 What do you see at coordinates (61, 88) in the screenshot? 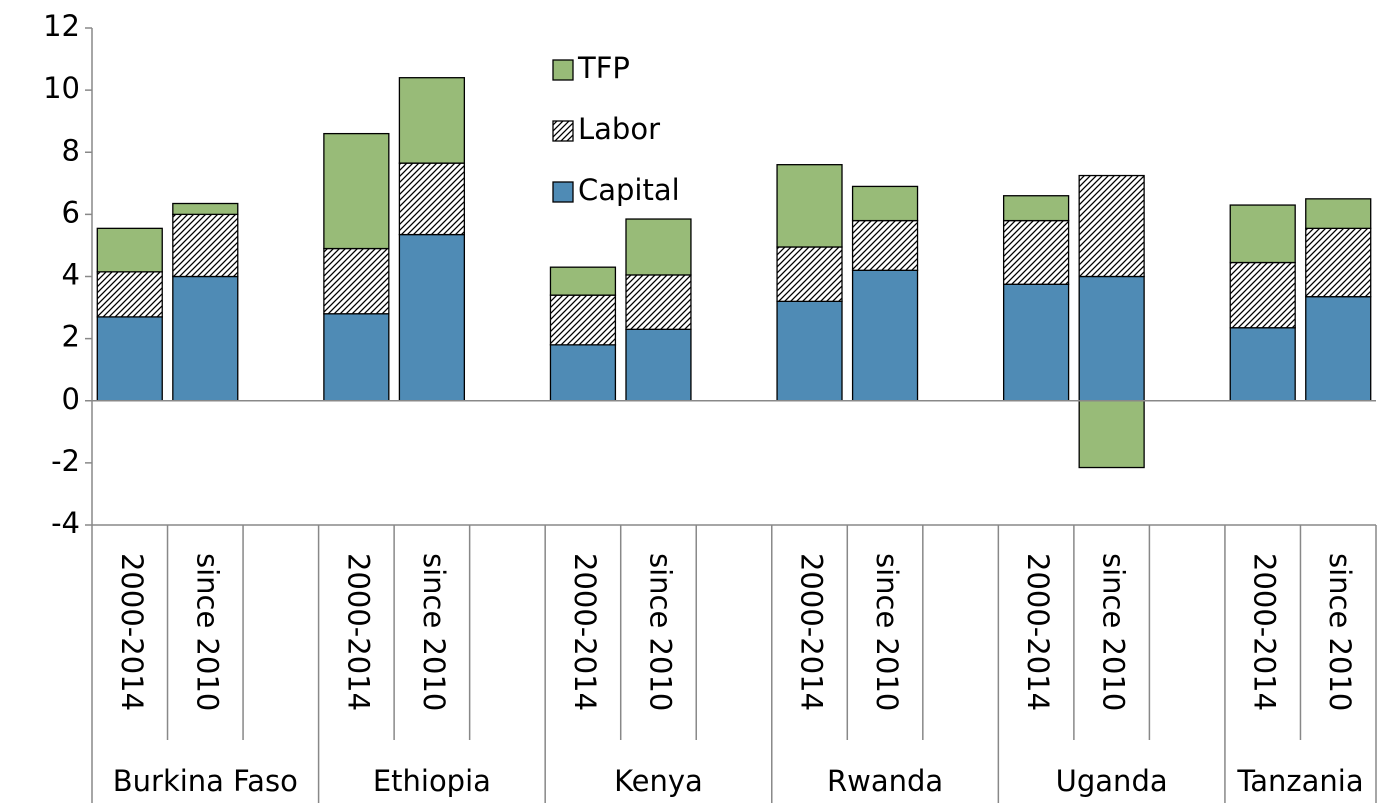
I see `y-tick-label: 10` at bounding box center [61, 88].